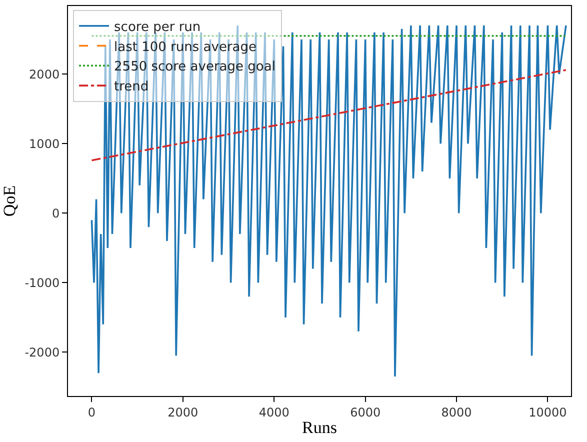 The width and height of the screenshot is (587, 442). I want to click on y-tick-label: -1000, so click(42, 283).